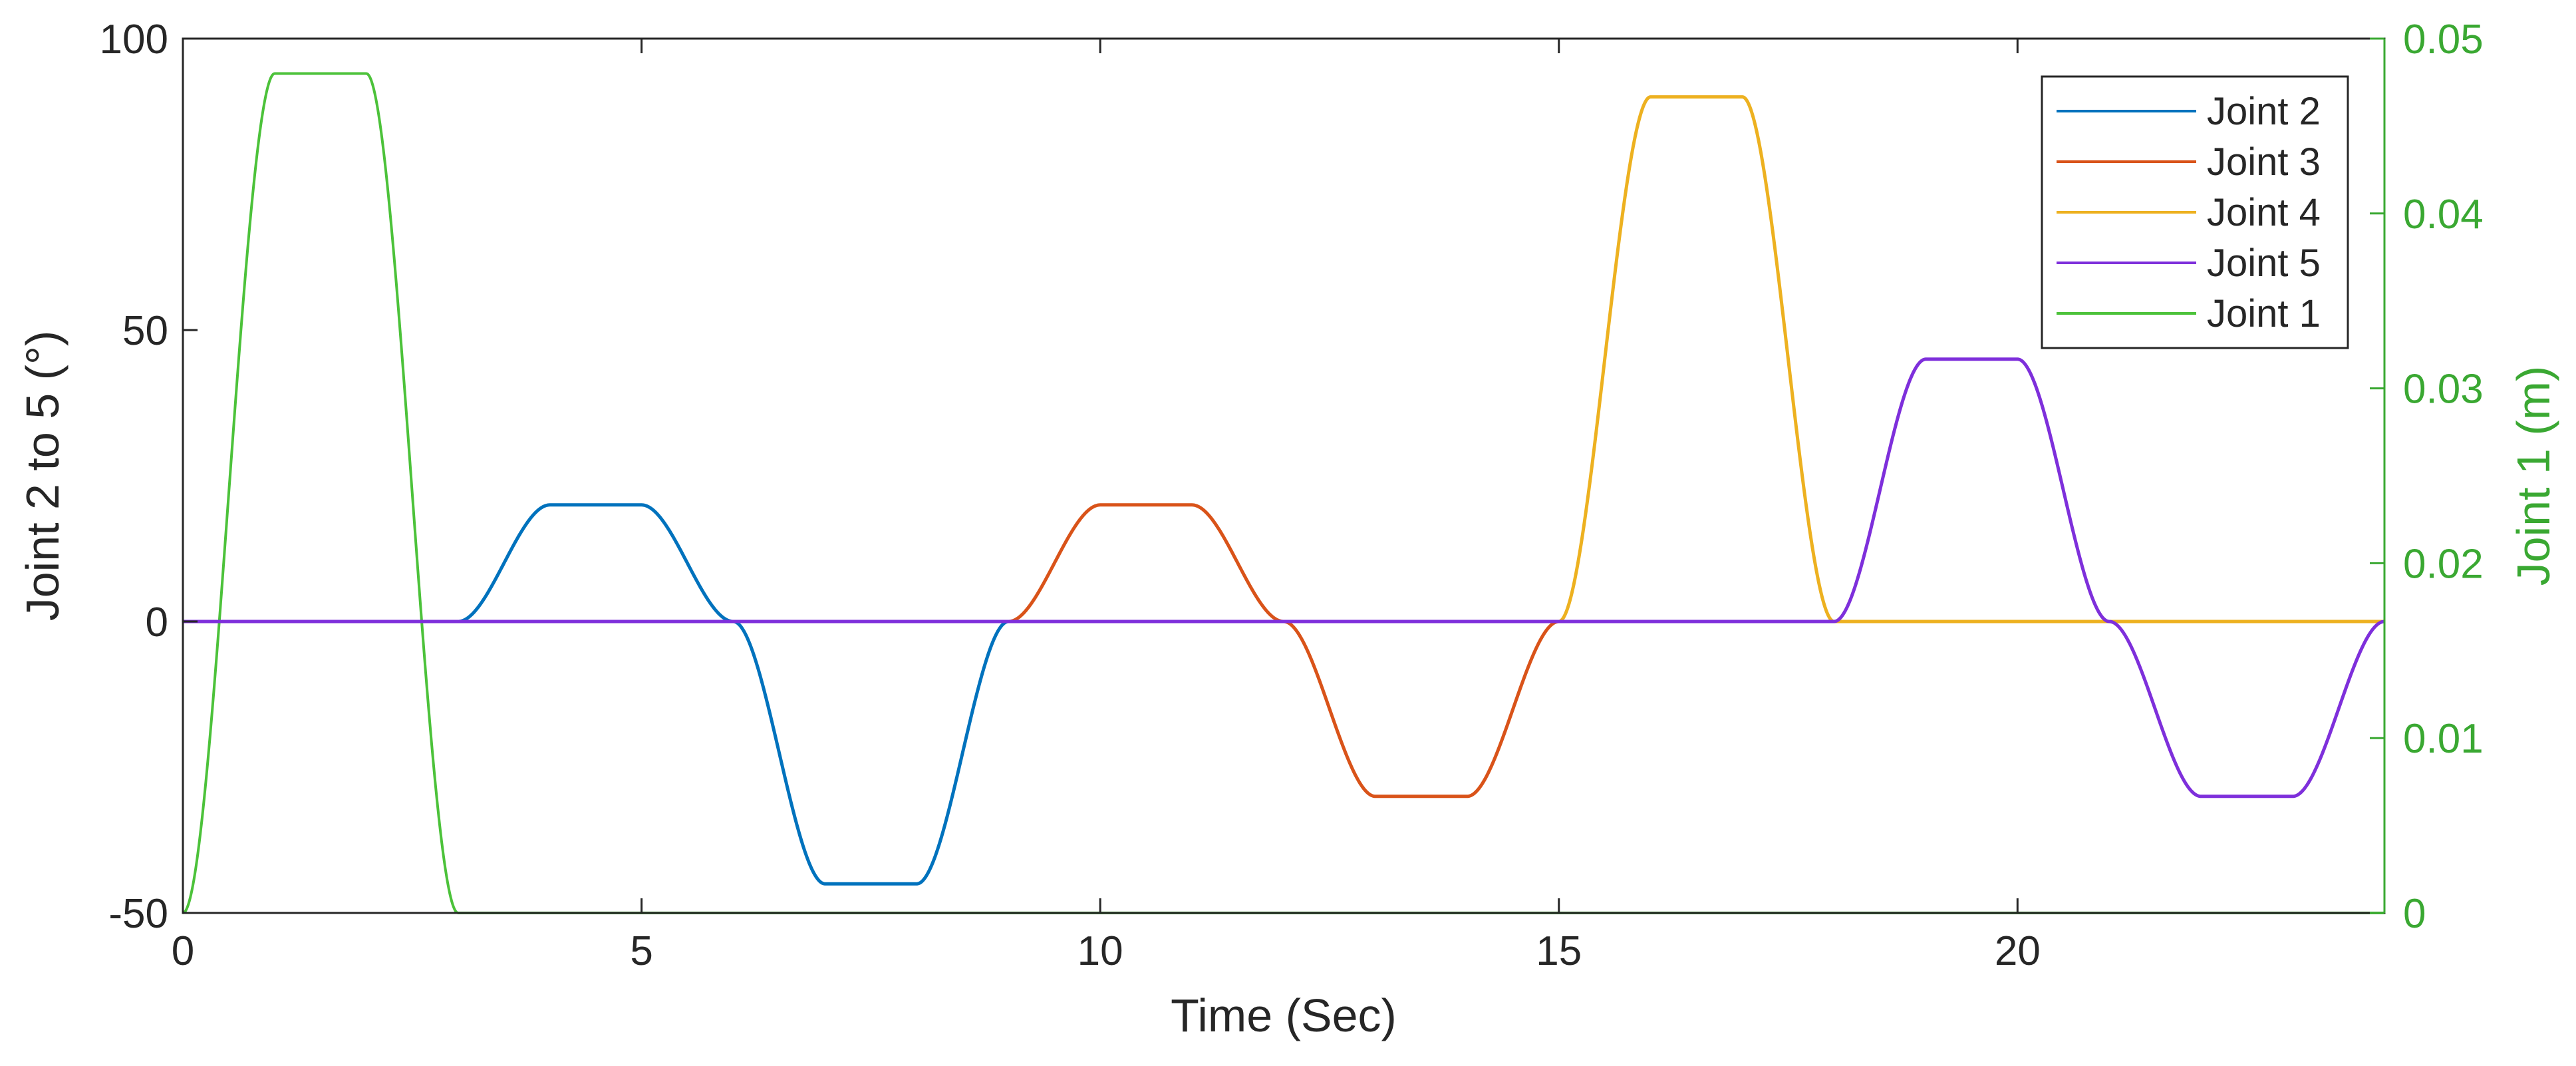 The width and height of the screenshot is (2576, 1066). What do you see at coordinates (2443, 390) in the screenshot?
I see `y-right-tick-label: 0.03` at bounding box center [2443, 390].